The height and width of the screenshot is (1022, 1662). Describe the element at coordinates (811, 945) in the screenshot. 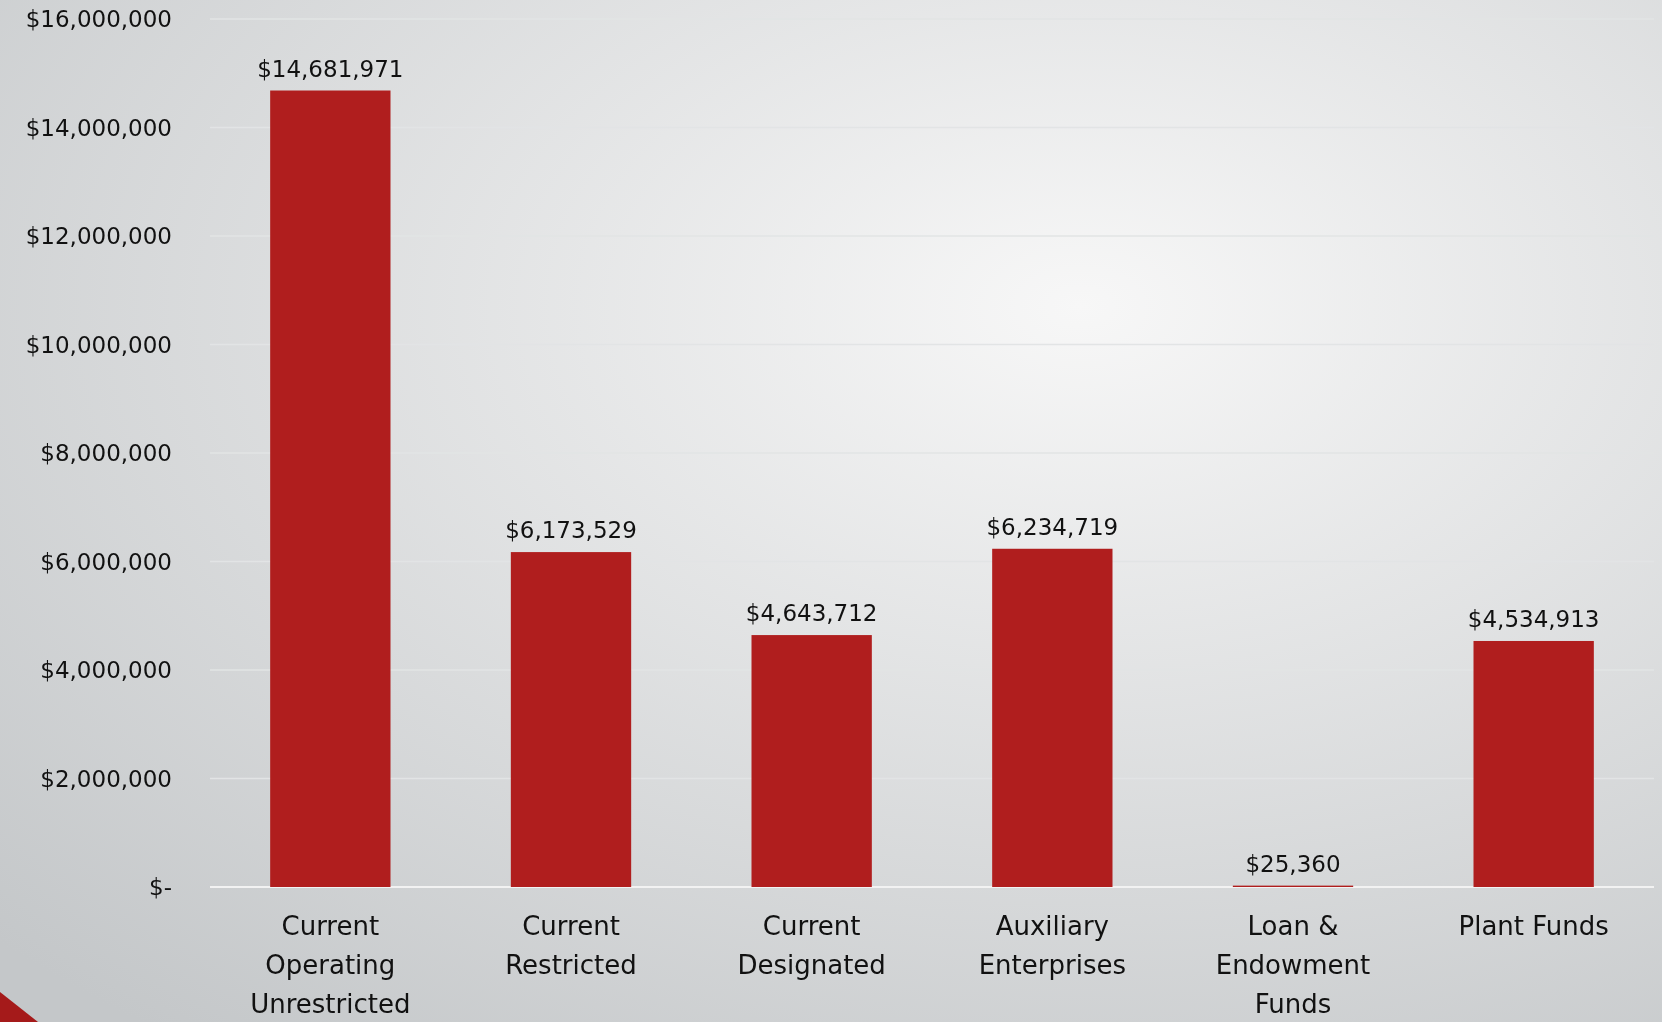

I see `x-tick-label: Current Designated` at that location.